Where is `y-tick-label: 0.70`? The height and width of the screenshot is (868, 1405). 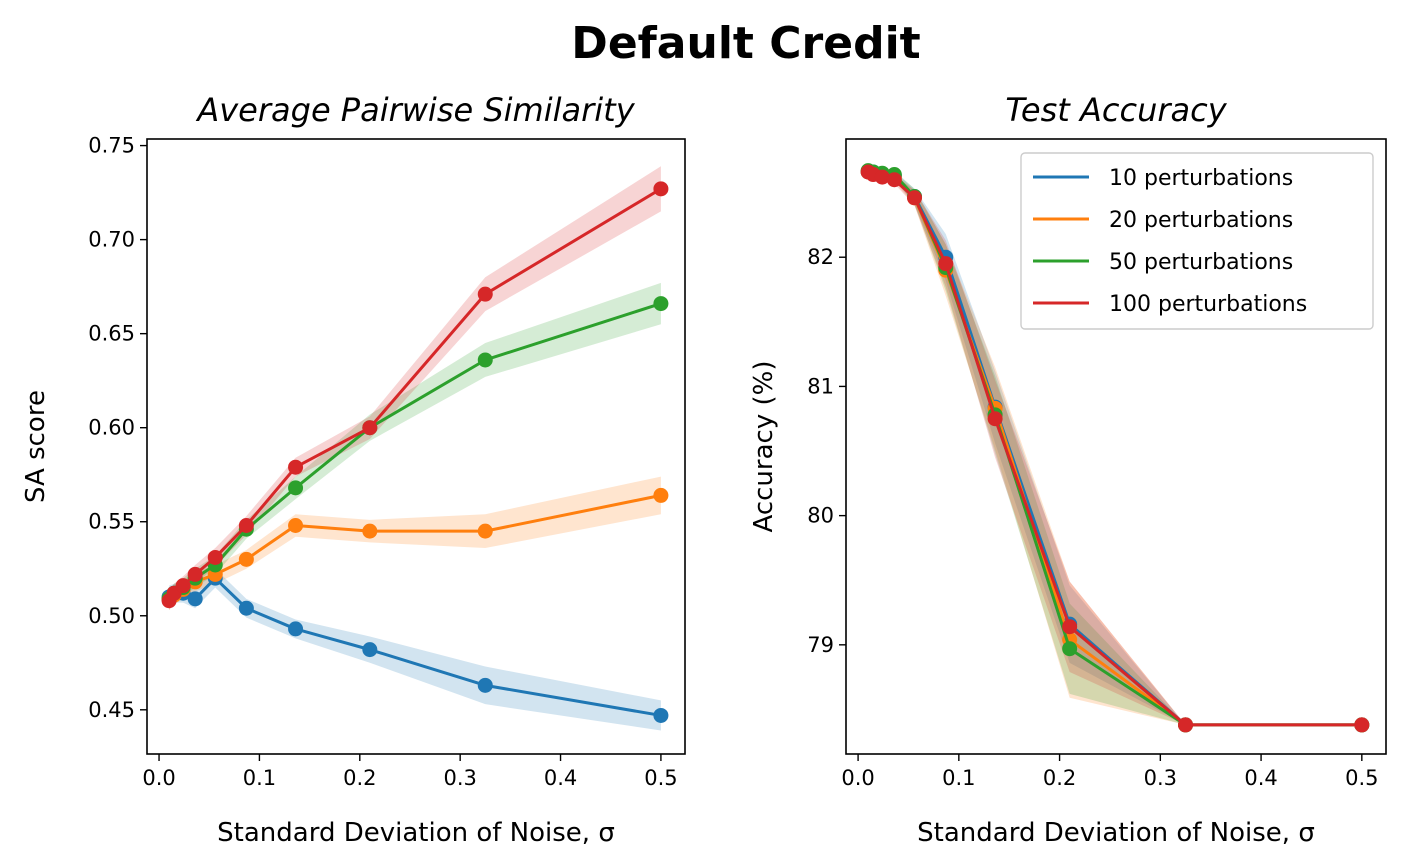 y-tick-label: 0.70 is located at coordinates (111, 240).